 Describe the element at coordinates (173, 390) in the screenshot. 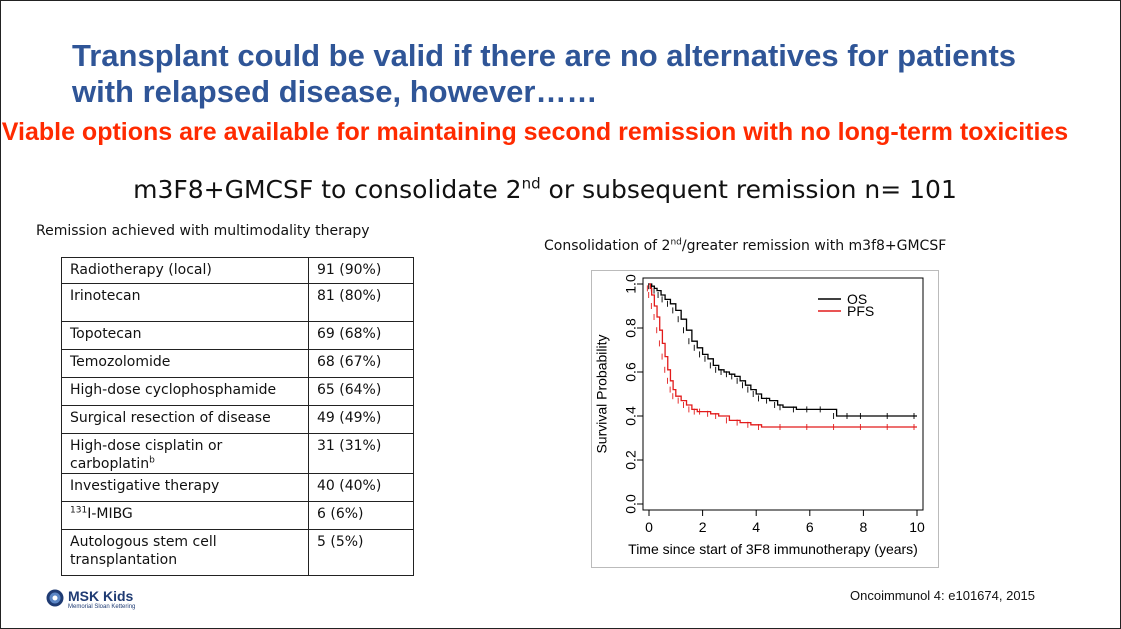

I see `therapy-name: High-dose cyclophosphamide` at that location.